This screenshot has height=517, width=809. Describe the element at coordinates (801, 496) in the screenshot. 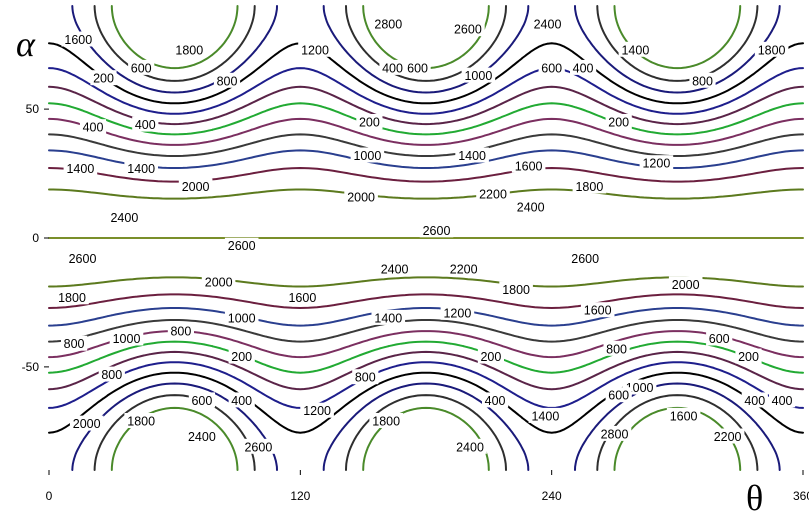

I see `x-tick-label: 360` at that location.